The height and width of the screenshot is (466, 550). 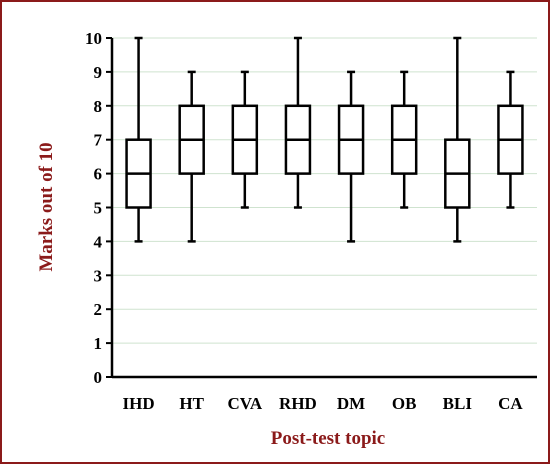 I want to click on box-bli, so click(x=457, y=139).